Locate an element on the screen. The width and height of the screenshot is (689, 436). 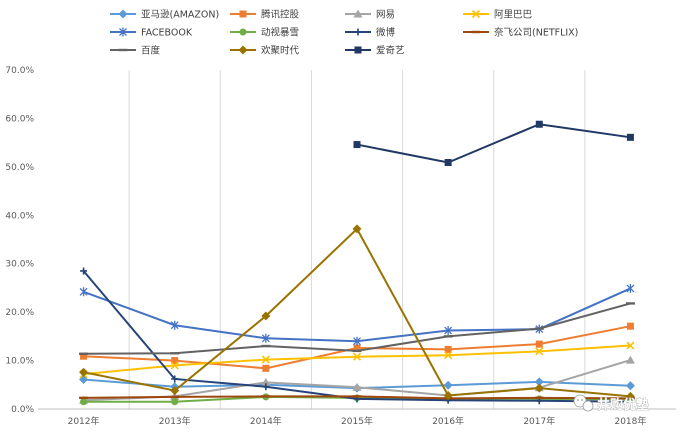
watermark: 井购优塾 is located at coordinates (611, 403).